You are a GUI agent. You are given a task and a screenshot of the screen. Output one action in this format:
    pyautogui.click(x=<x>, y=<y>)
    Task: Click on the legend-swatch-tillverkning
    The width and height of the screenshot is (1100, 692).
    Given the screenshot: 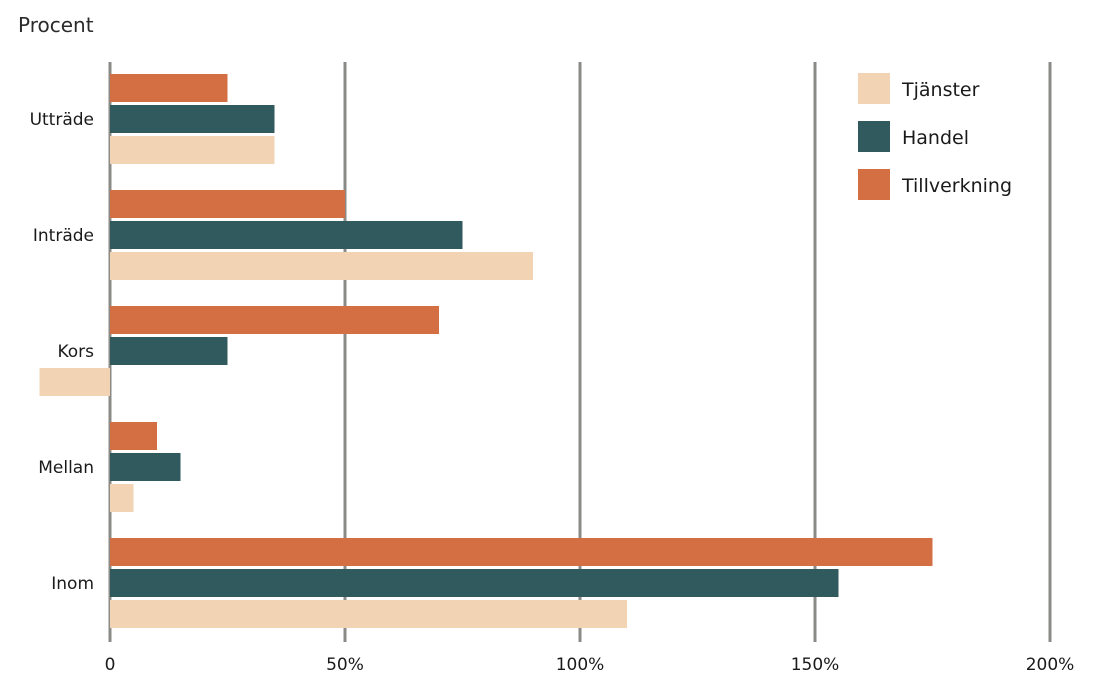 What is the action you would take?
    pyautogui.click(x=874, y=184)
    